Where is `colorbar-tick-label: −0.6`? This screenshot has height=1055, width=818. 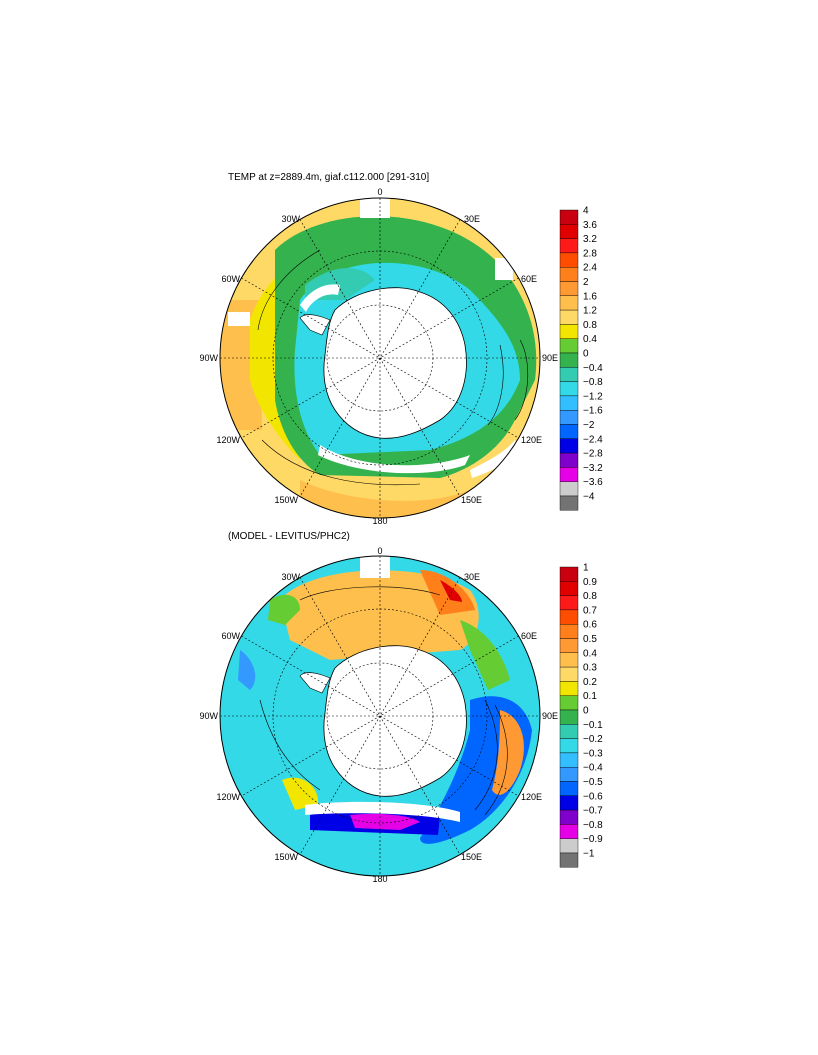 colorbar-tick-label: −0.6 is located at coordinates (593, 796).